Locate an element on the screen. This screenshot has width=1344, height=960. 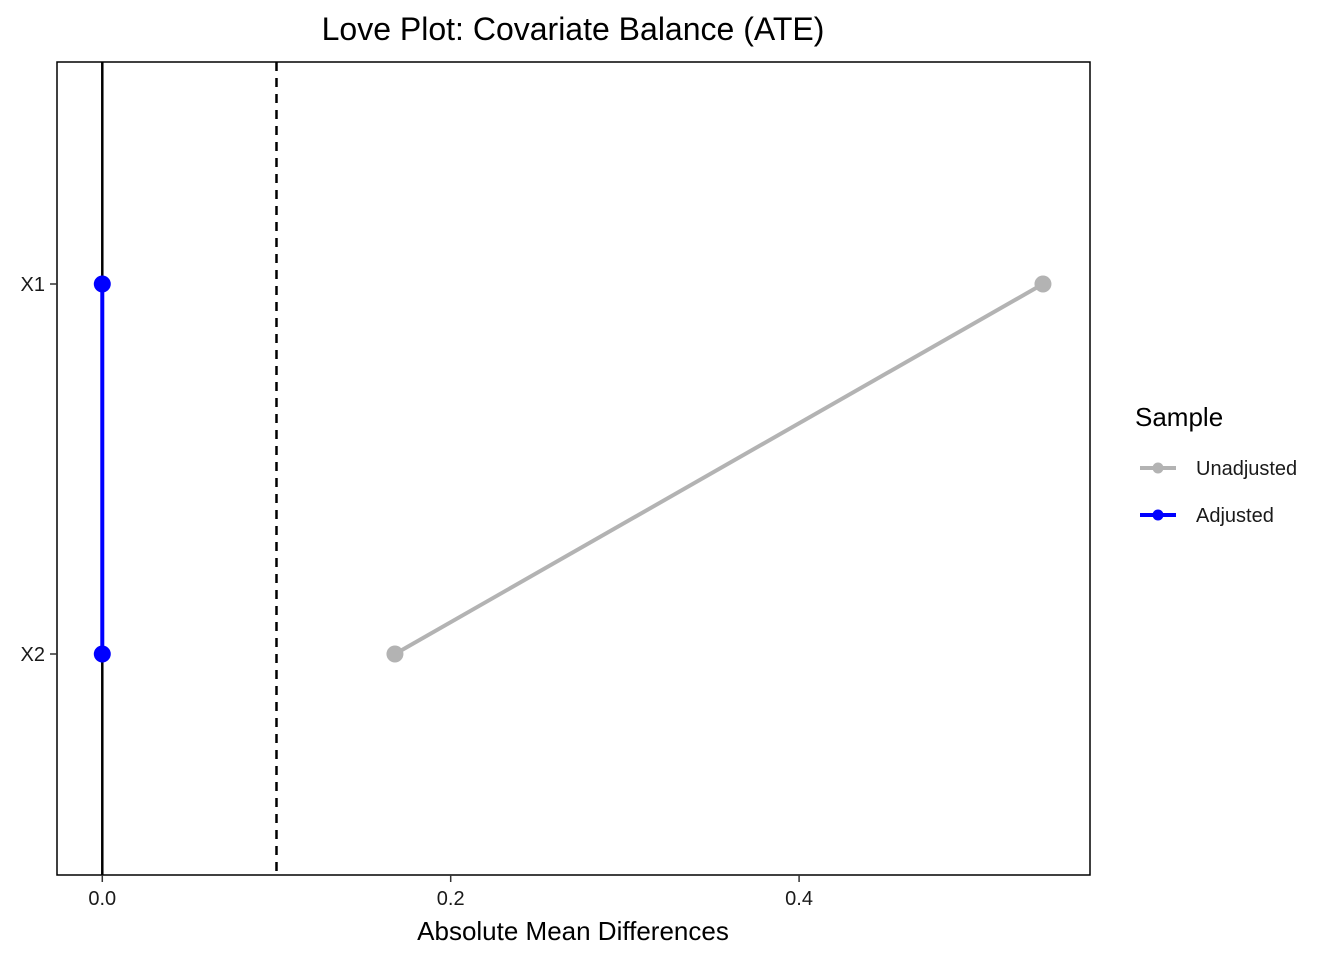
legend: Sample Unadjusted Adjusted is located at coordinates (1216, 464).